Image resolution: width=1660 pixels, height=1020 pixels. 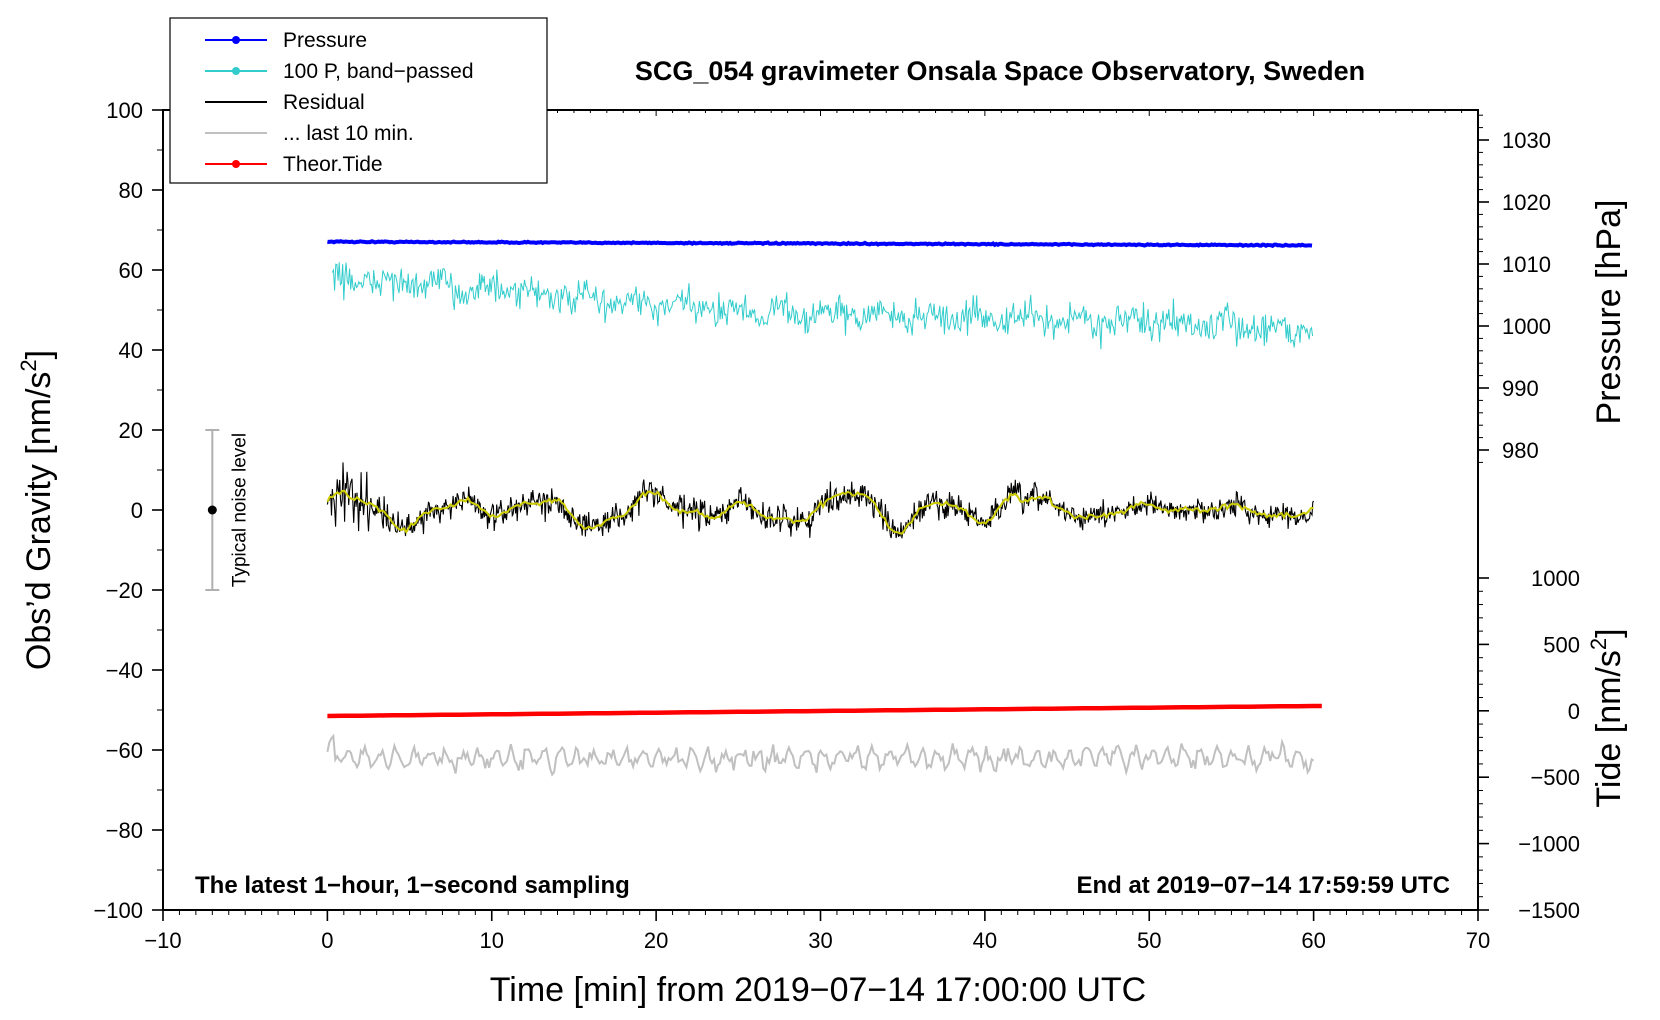 What do you see at coordinates (412, 885) in the screenshot?
I see `sampling-note: The latest 1−hour, 1−second sampling` at bounding box center [412, 885].